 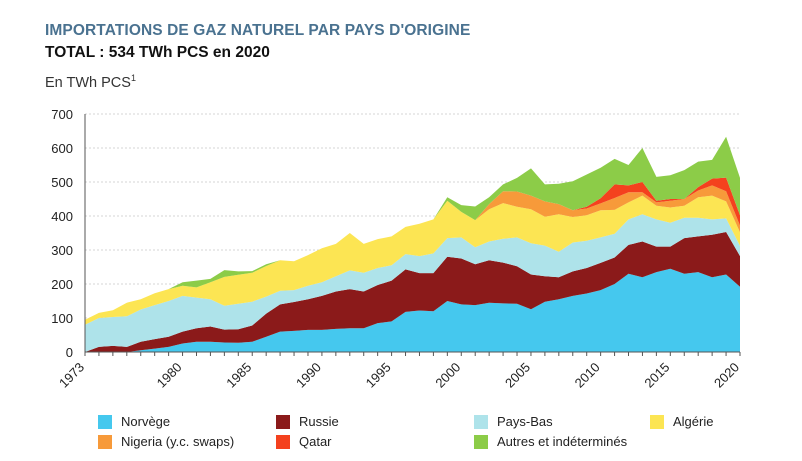 I want to click on x-tick-label: 1973, so click(x=71, y=375).